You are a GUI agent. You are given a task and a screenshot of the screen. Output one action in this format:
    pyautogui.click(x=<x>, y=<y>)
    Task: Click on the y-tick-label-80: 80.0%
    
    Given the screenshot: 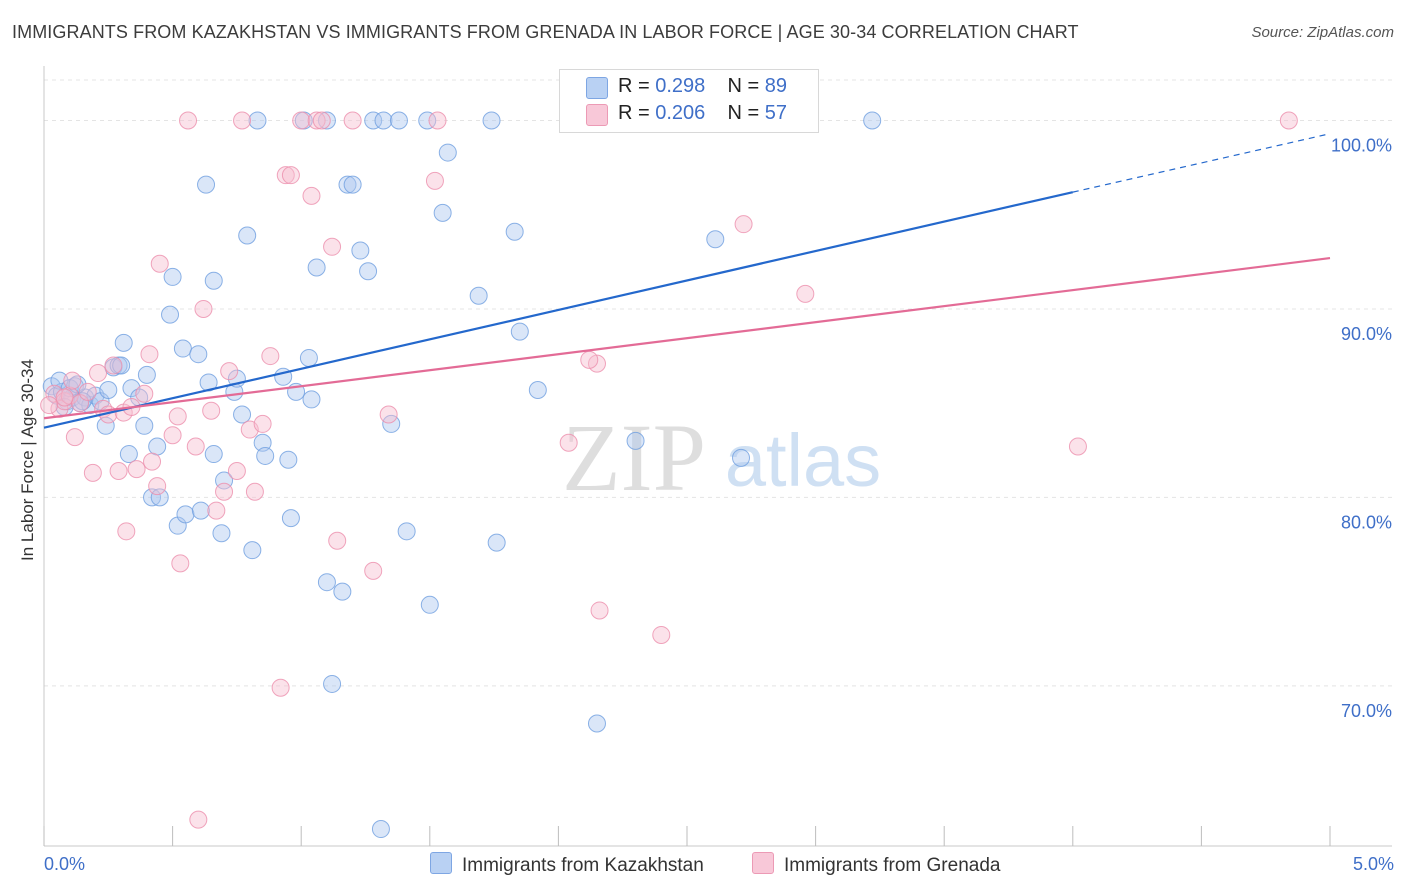 What is the action you would take?
    pyautogui.click(x=1366, y=522)
    